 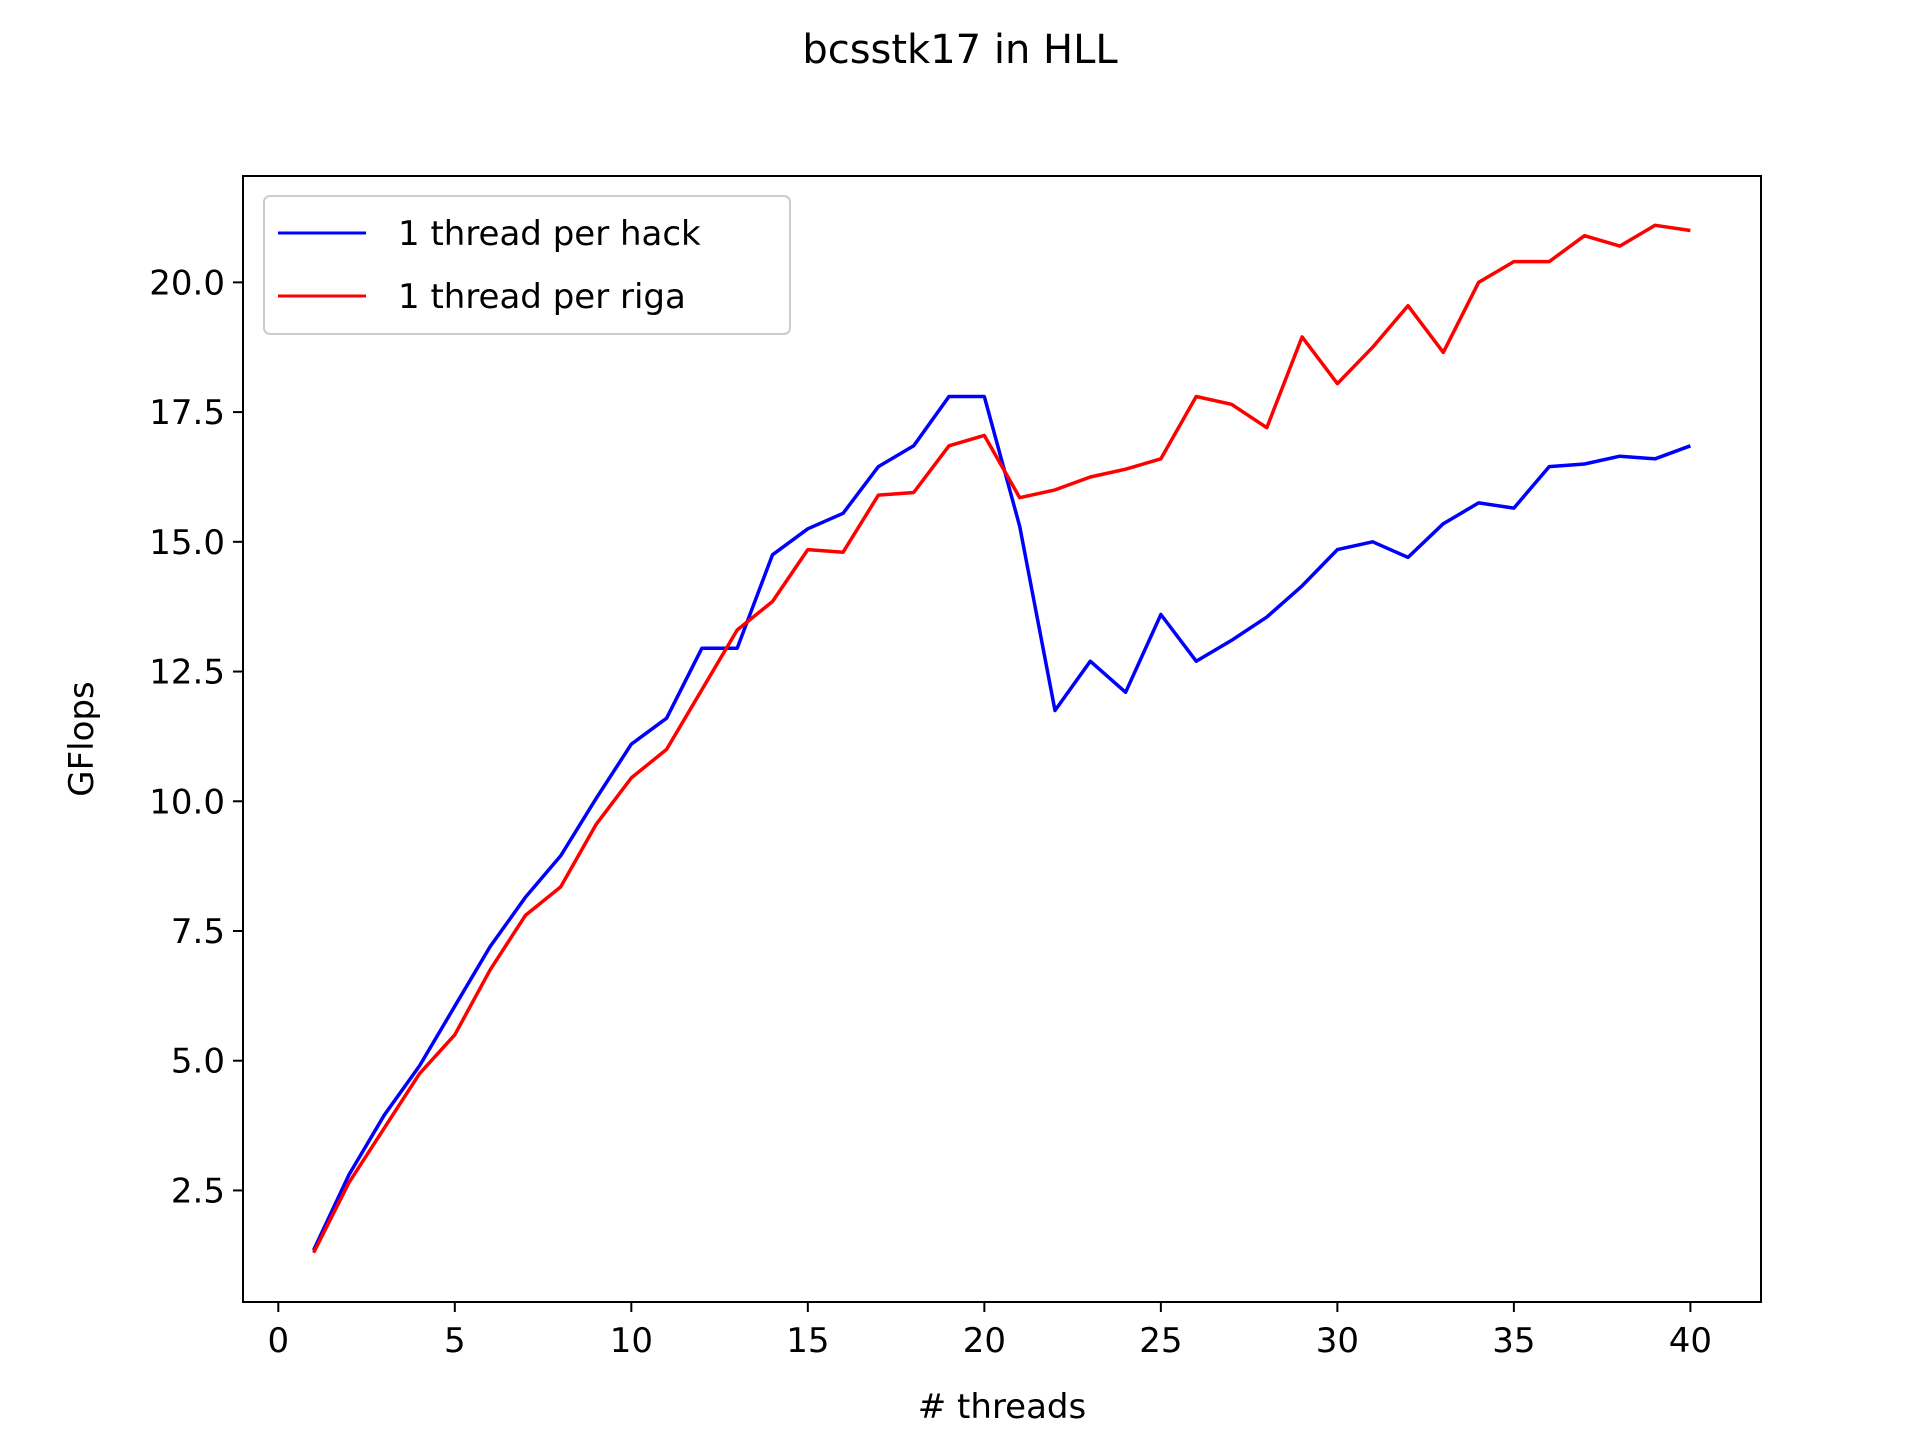 I want to click on y-tick-label: 15.0, so click(x=187, y=543).